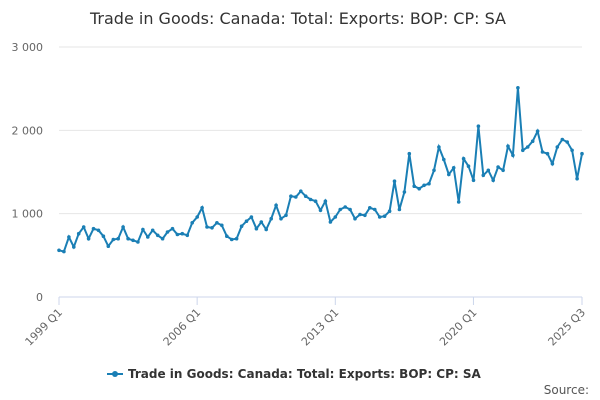 This screenshot has width=600, height=400. Describe the element at coordinates (566, 390) in the screenshot. I see `source-label: Source:` at that location.